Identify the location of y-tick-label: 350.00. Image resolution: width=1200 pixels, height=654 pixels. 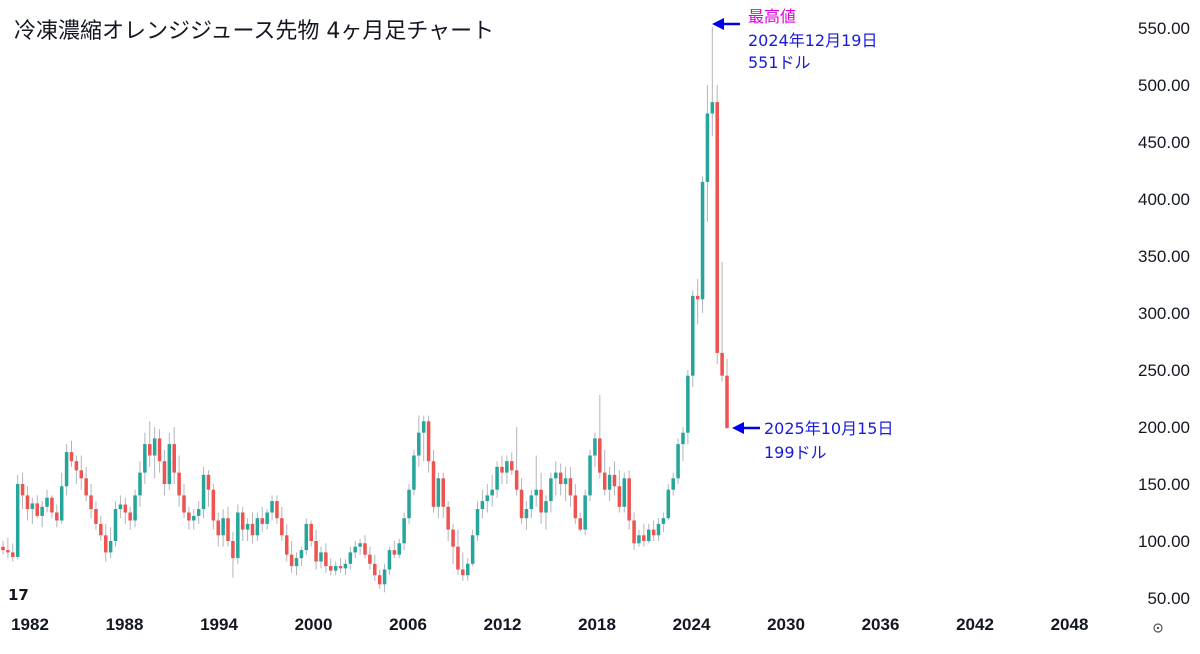
(1164, 256).